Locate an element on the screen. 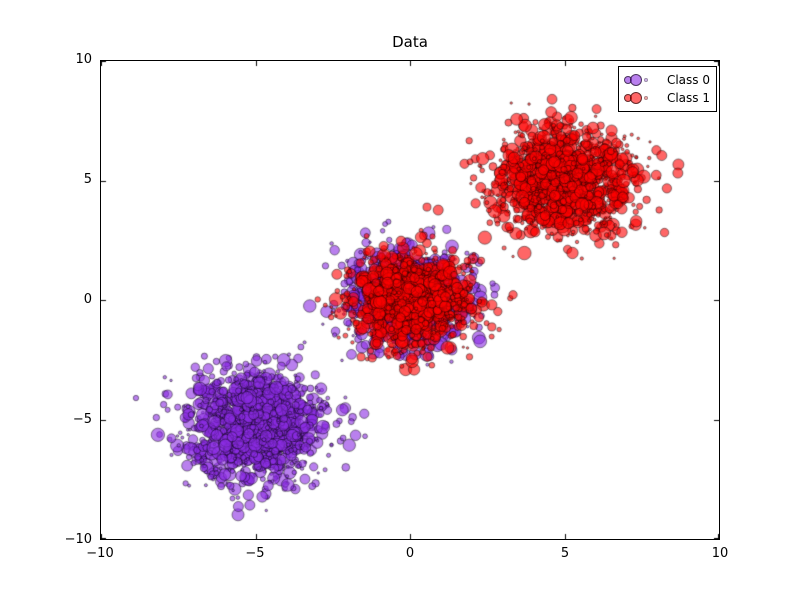 The height and width of the screenshot is (600, 800). legend-entry-class-0: Class 0 is located at coordinates (667, 80).